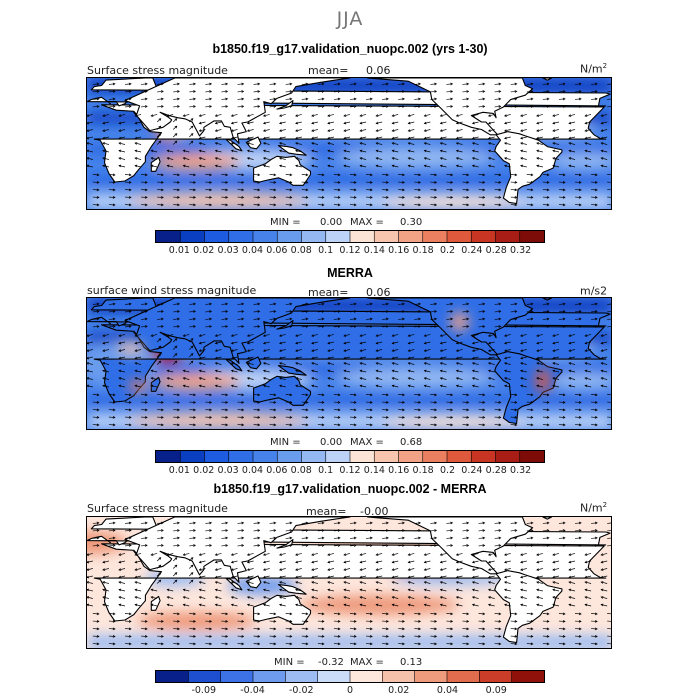 This screenshot has height=700, width=700. I want to click on colorbar-tick-label: 0.06, so click(277, 250).